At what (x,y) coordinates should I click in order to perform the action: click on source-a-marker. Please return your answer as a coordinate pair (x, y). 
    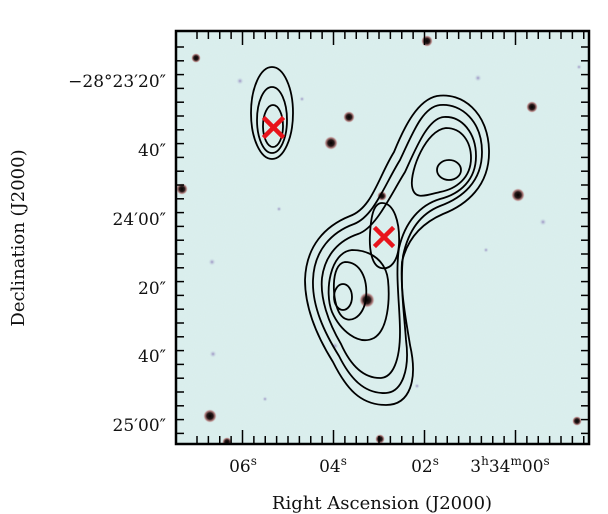
    Looking at the image, I should click on (273, 127).